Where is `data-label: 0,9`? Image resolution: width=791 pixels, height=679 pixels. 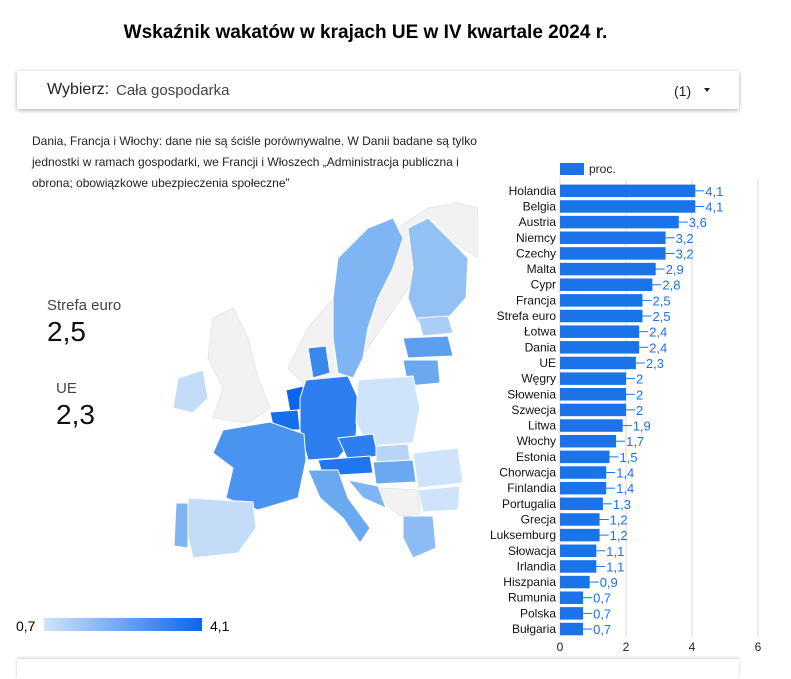
data-label: 0,9 is located at coordinates (609, 582).